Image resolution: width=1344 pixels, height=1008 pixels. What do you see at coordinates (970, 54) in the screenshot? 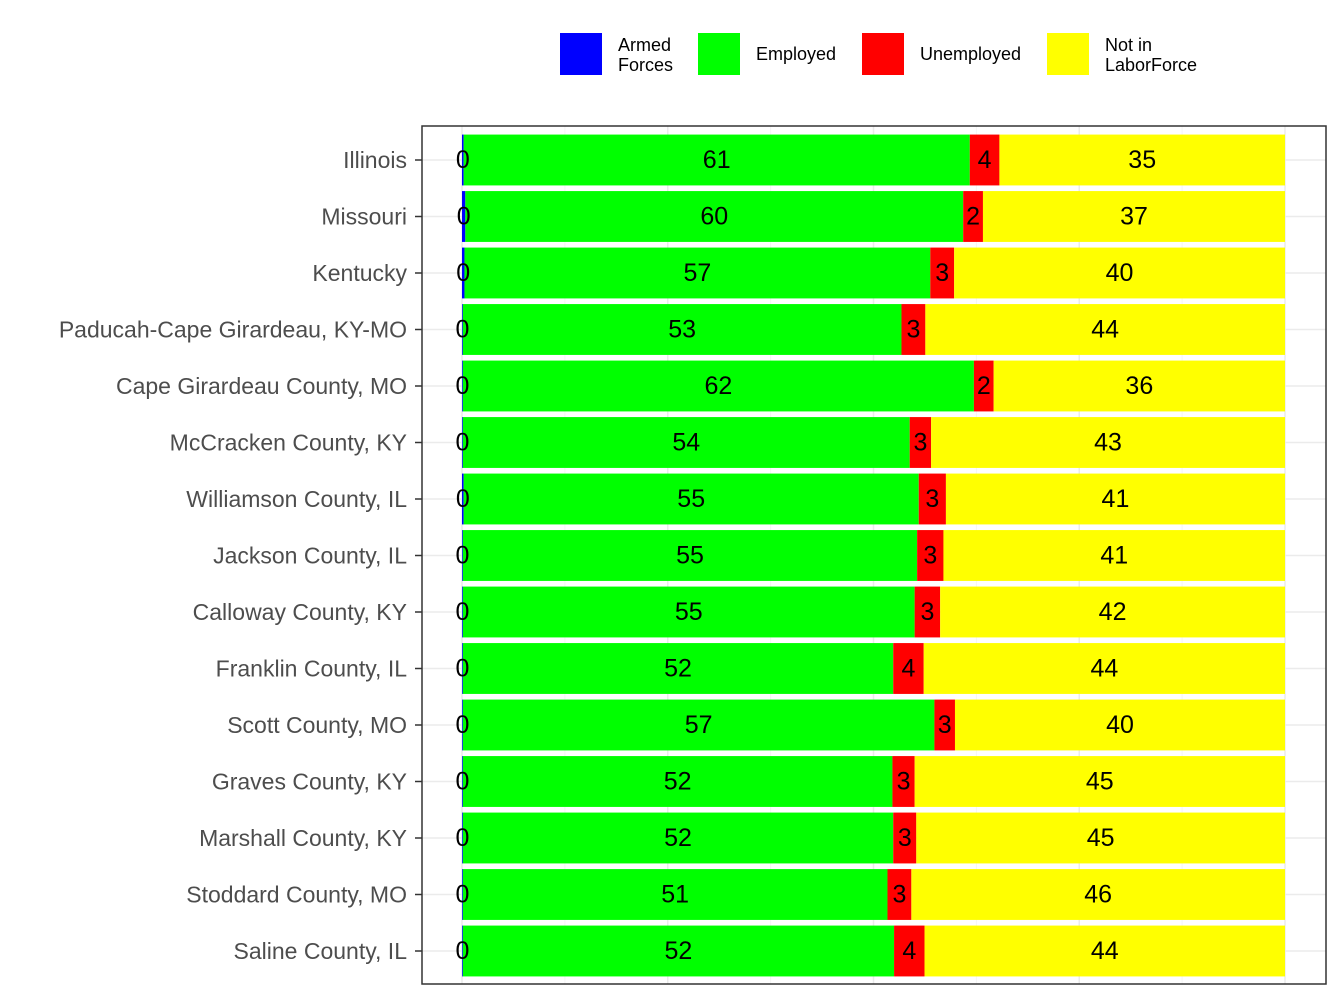
I see `legend-label: Unemployed` at bounding box center [970, 54].